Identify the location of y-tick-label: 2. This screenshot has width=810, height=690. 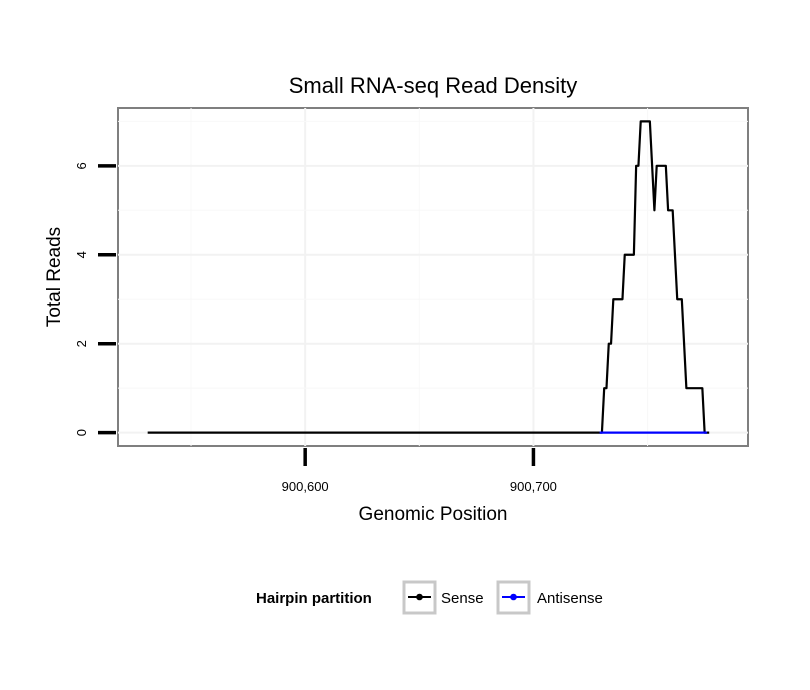
(81, 343).